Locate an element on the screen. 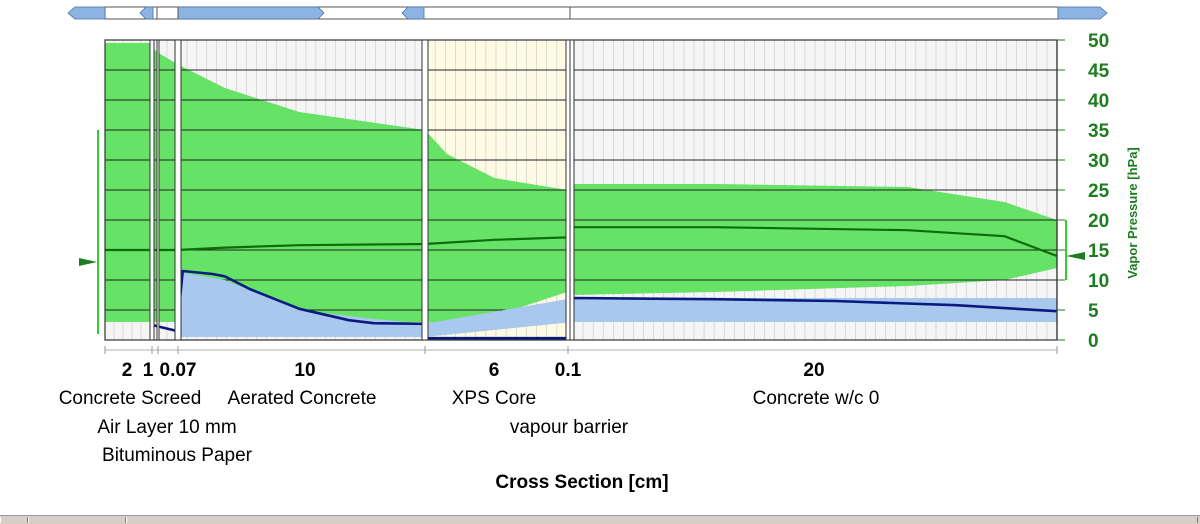 The height and width of the screenshot is (524, 1200). y-tick-label: 10 is located at coordinates (1098, 281).